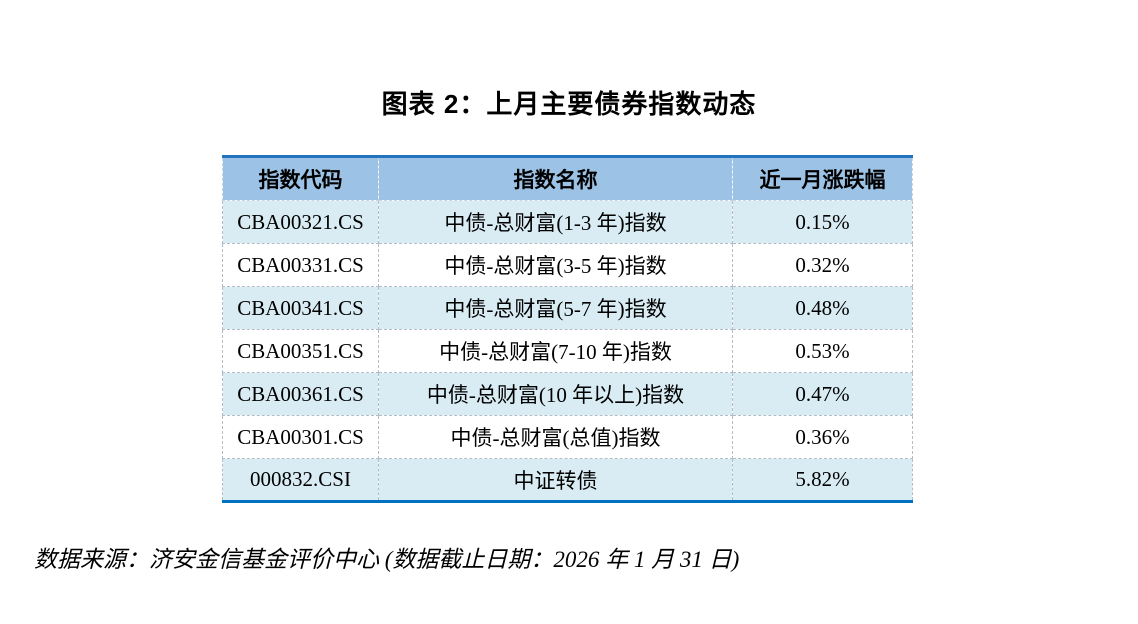  What do you see at coordinates (555, 222) in the screenshot?
I see `cell-index-name: 中债-总财富(1-3 年)指数` at bounding box center [555, 222].